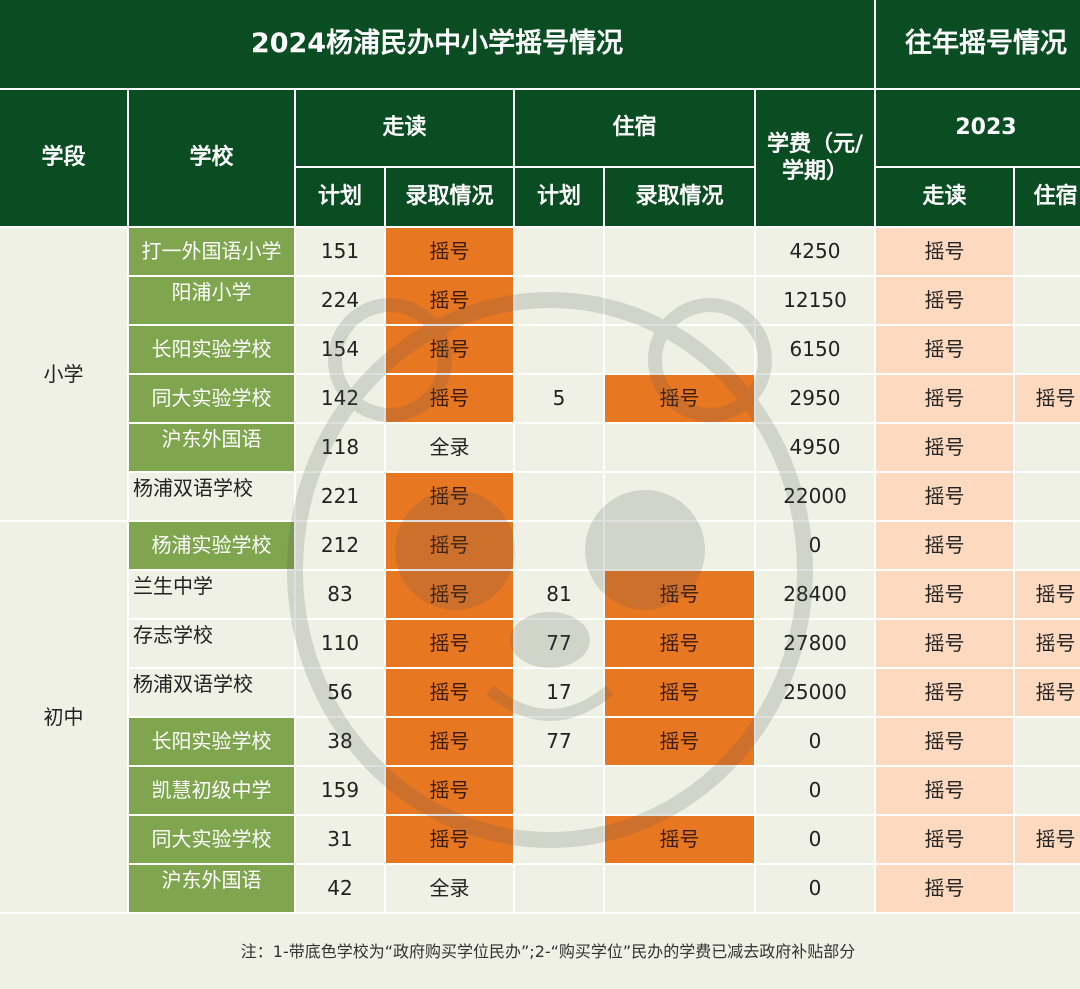  I want to click on day-plan: 151, so click(340, 251).